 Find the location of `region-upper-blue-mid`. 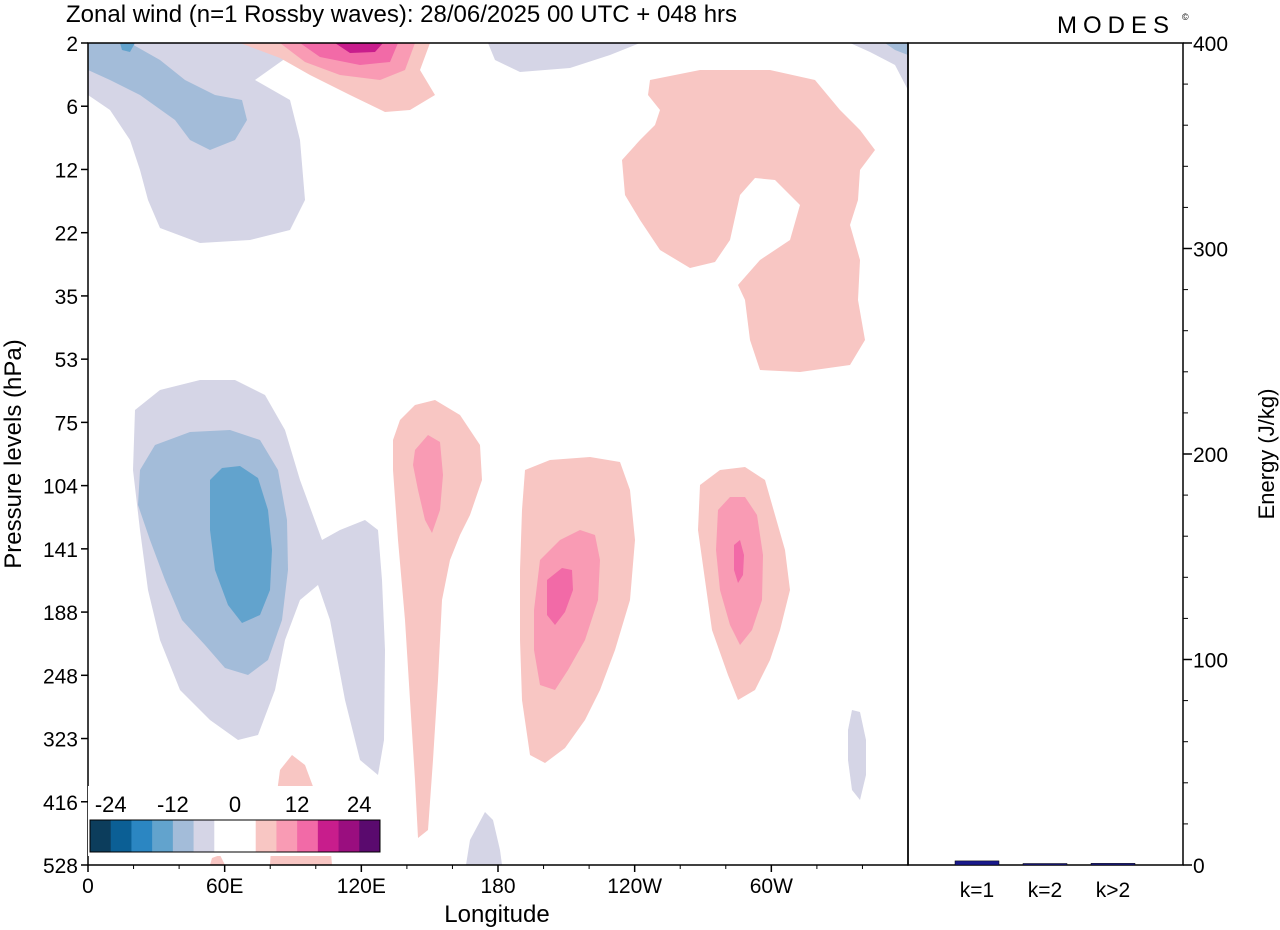

region-upper-blue-mid is located at coordinates (167, 96).